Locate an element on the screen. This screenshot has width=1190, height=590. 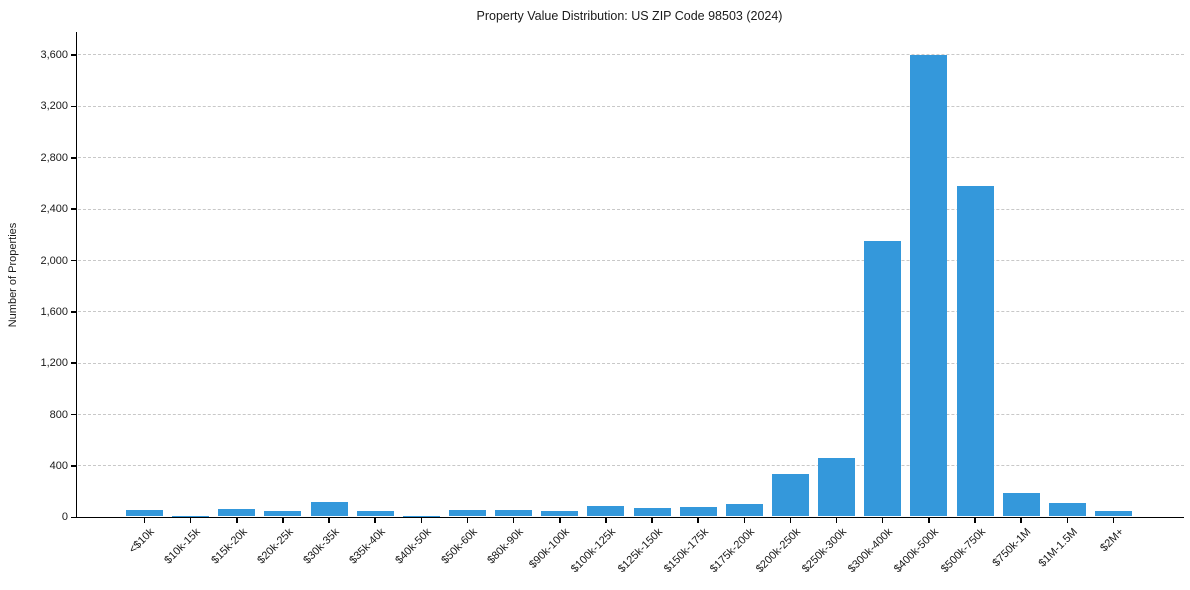
y-tick-label: 2,800 is located at coordinates (54, 157).